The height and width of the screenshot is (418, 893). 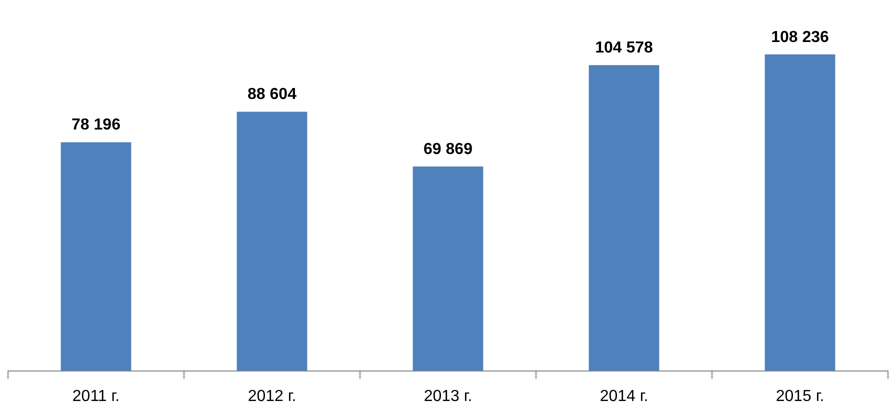 I want to click on x-tick-label: 2012 г., so click(x=272, y=396).